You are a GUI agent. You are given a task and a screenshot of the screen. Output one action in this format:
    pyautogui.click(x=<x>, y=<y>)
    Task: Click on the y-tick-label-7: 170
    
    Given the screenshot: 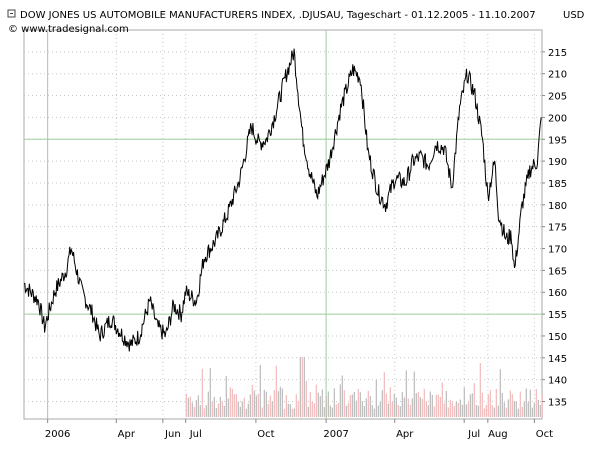 What is the action you would take?
    pyautogui.click(x=557, y=250)
    